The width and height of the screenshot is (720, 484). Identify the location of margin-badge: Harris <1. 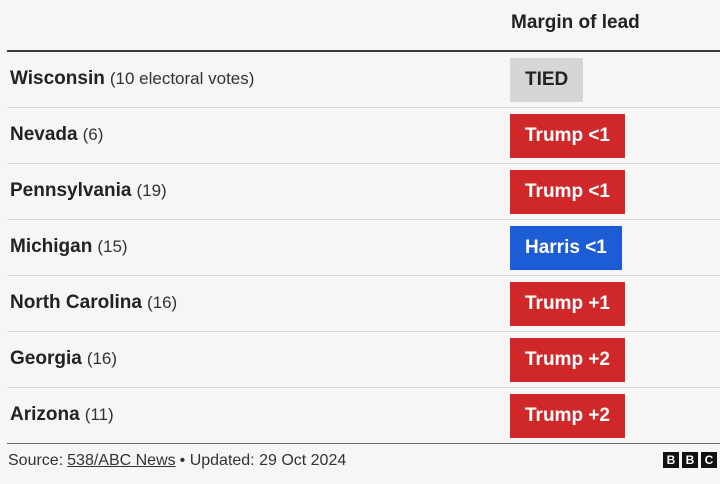
(566, 248).